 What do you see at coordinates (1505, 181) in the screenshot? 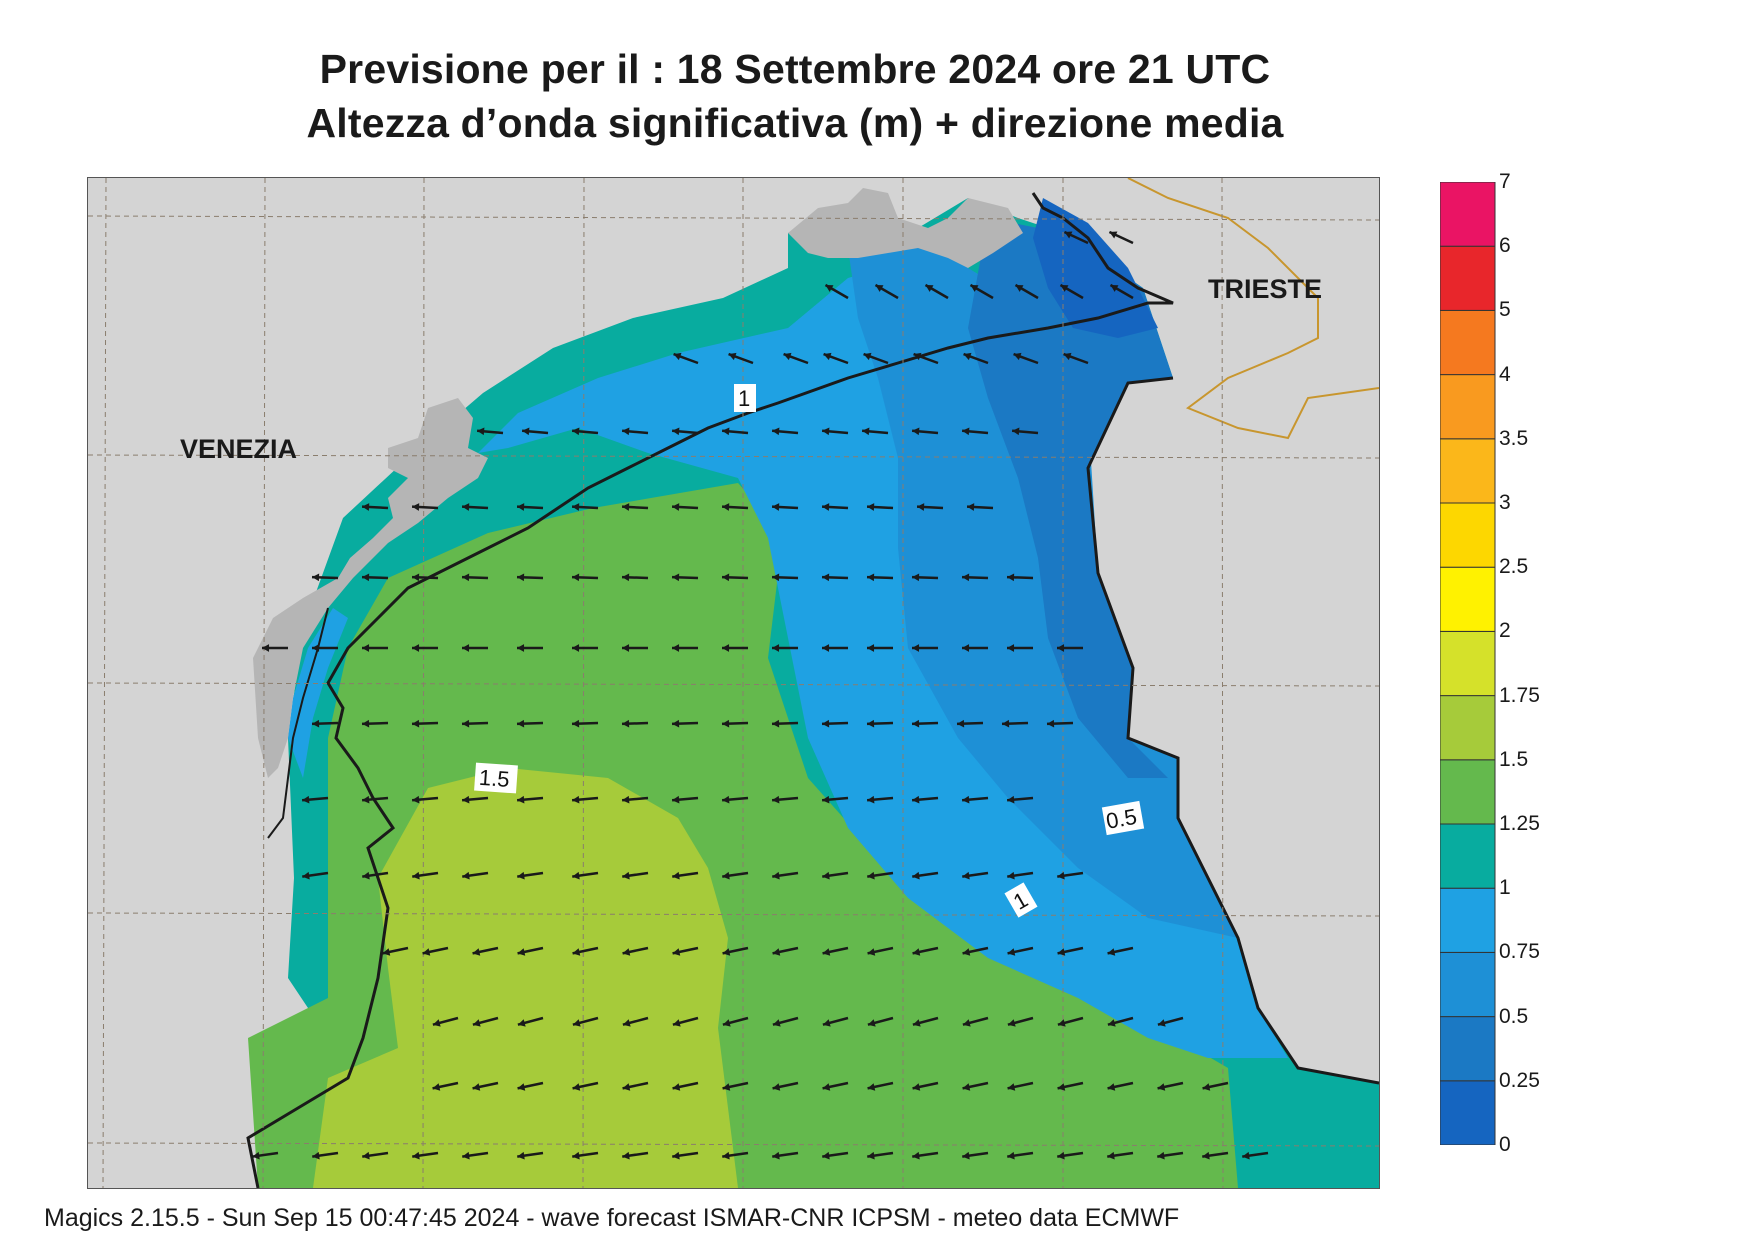
I see `colorbar-tick-label: 7` at bounding box center [1505, 181].